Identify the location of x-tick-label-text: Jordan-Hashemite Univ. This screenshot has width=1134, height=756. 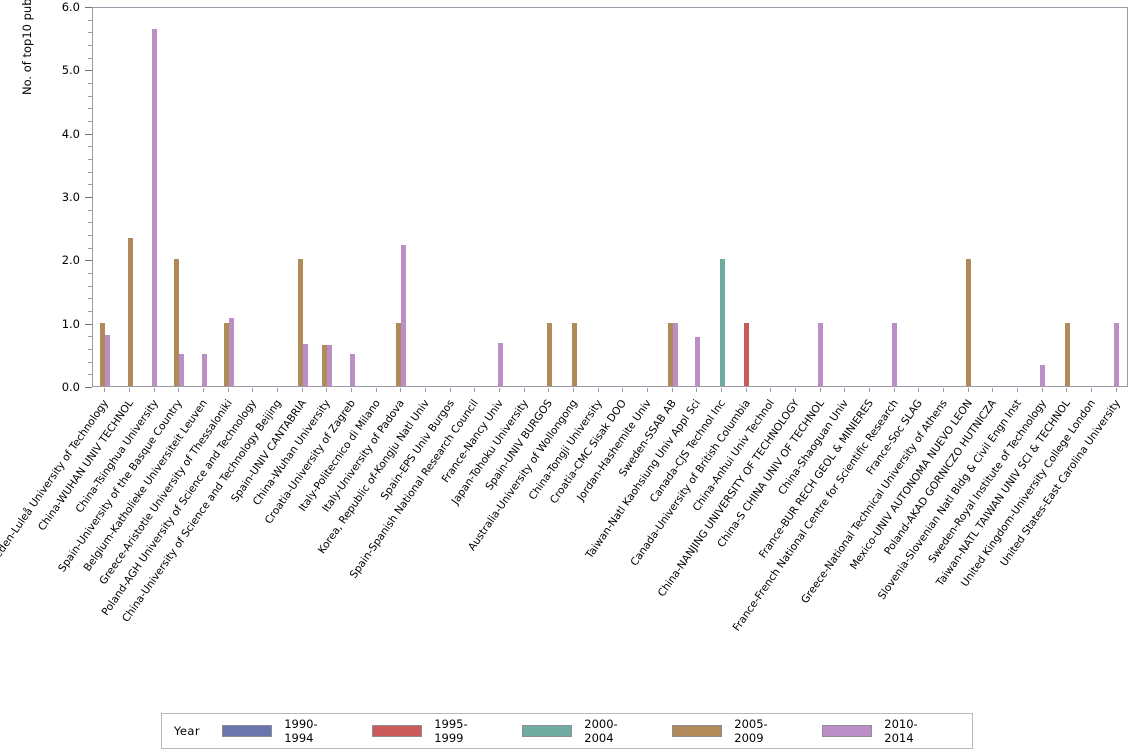
(614, 450).